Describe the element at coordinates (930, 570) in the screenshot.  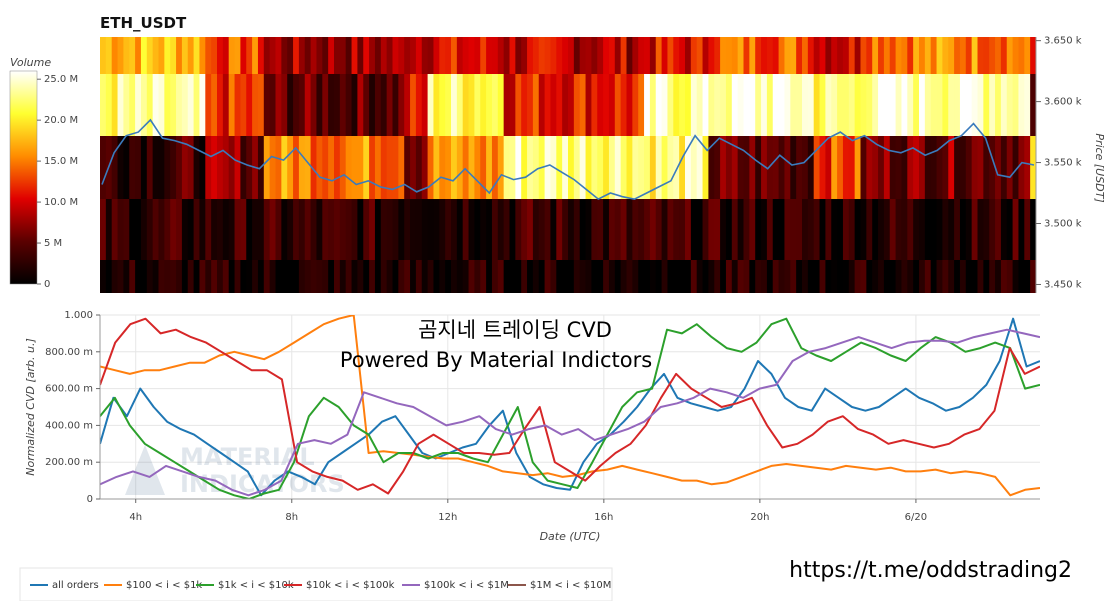
I see `telegram-url: https://t.me/oddstrading2` at that location.